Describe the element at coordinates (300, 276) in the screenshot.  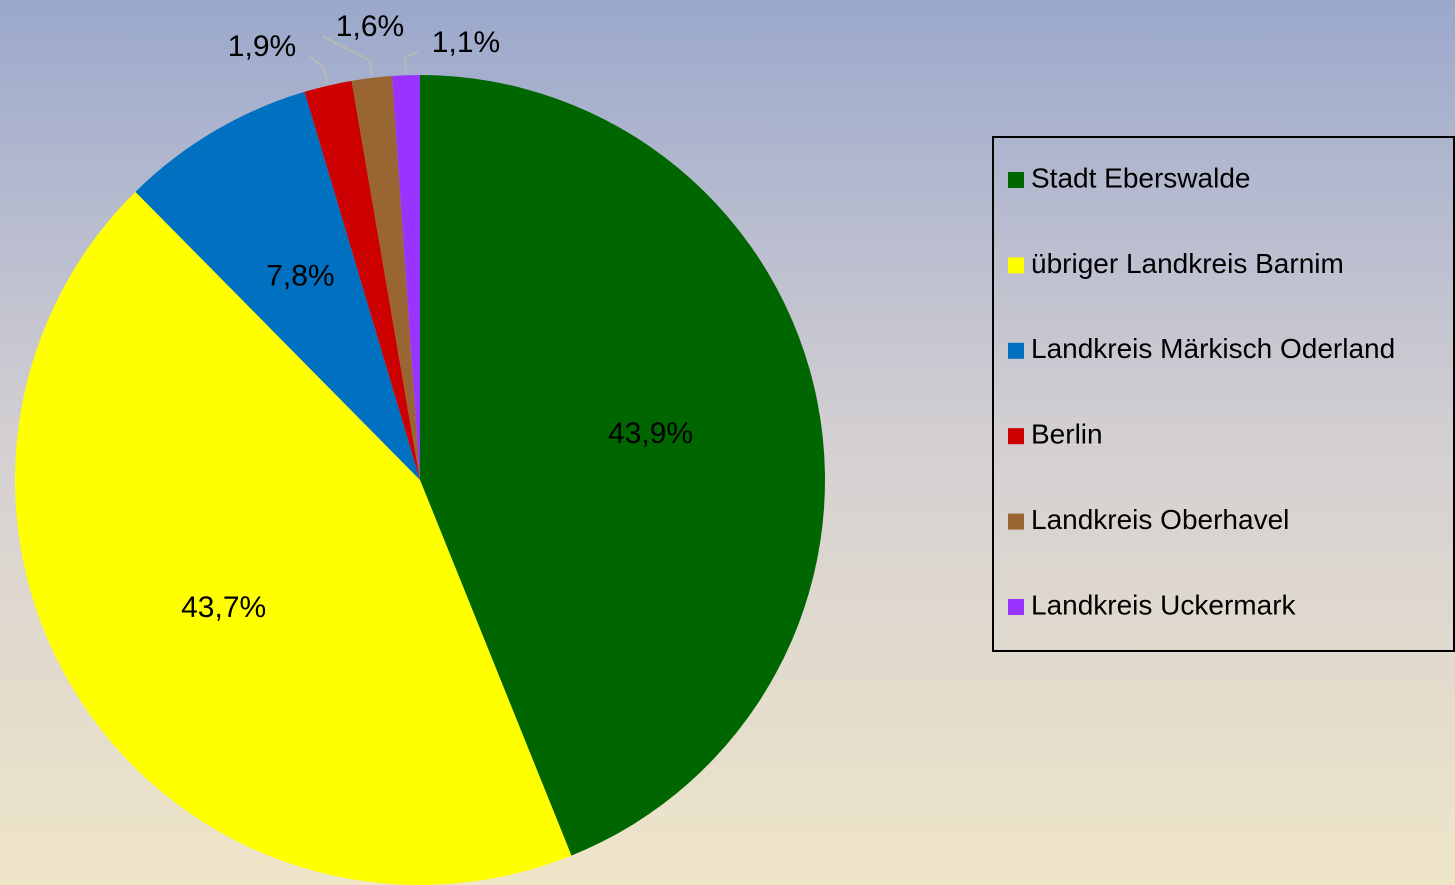
I see `data-label: 7,8%` at that location.